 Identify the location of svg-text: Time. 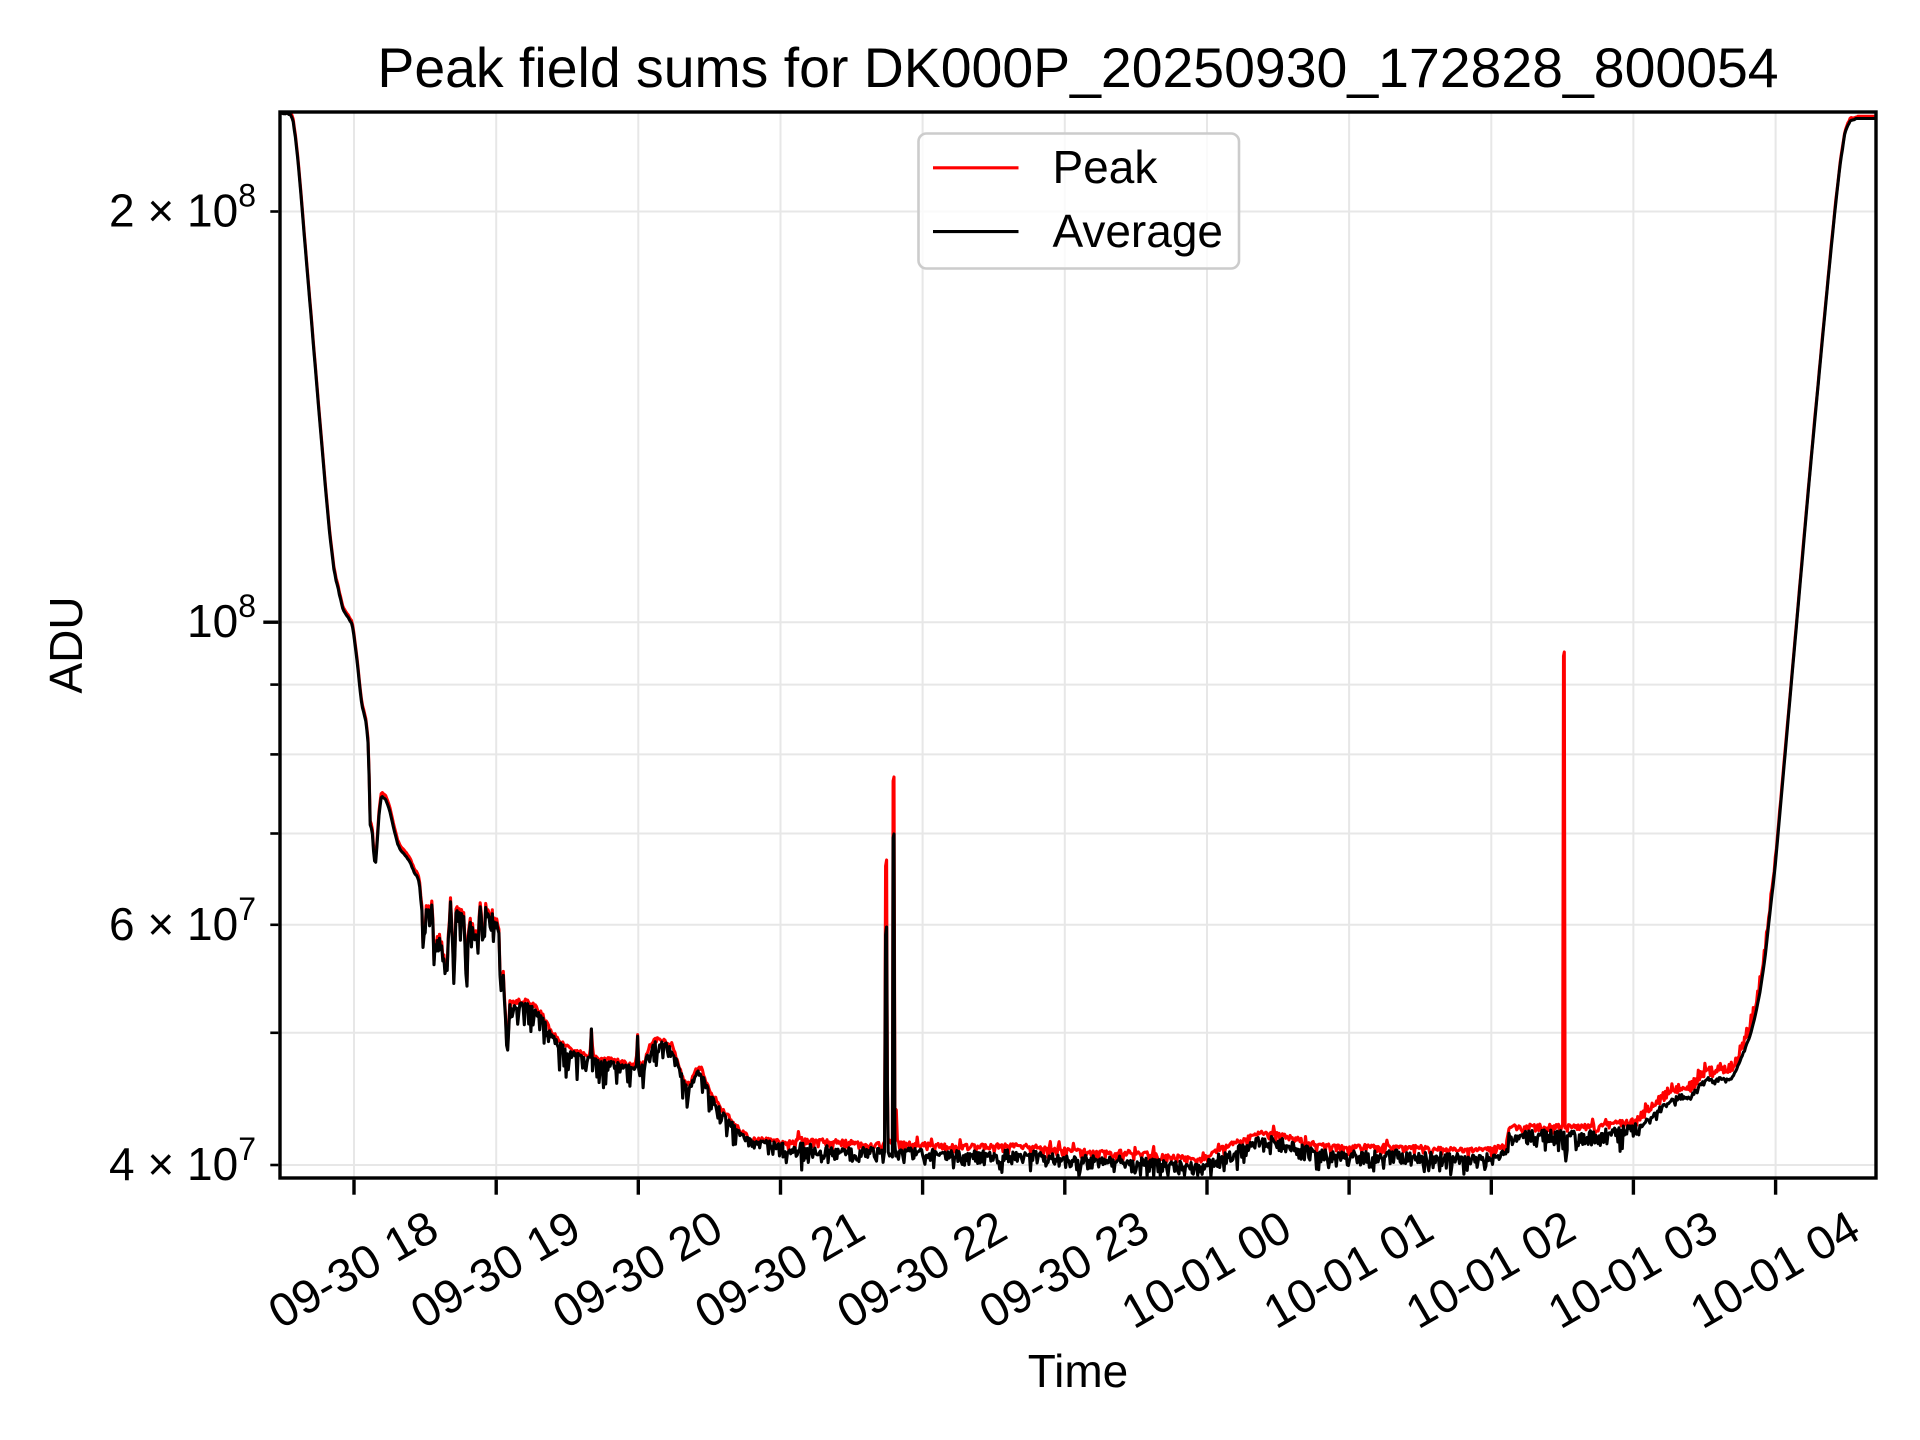
(1078, 1371).